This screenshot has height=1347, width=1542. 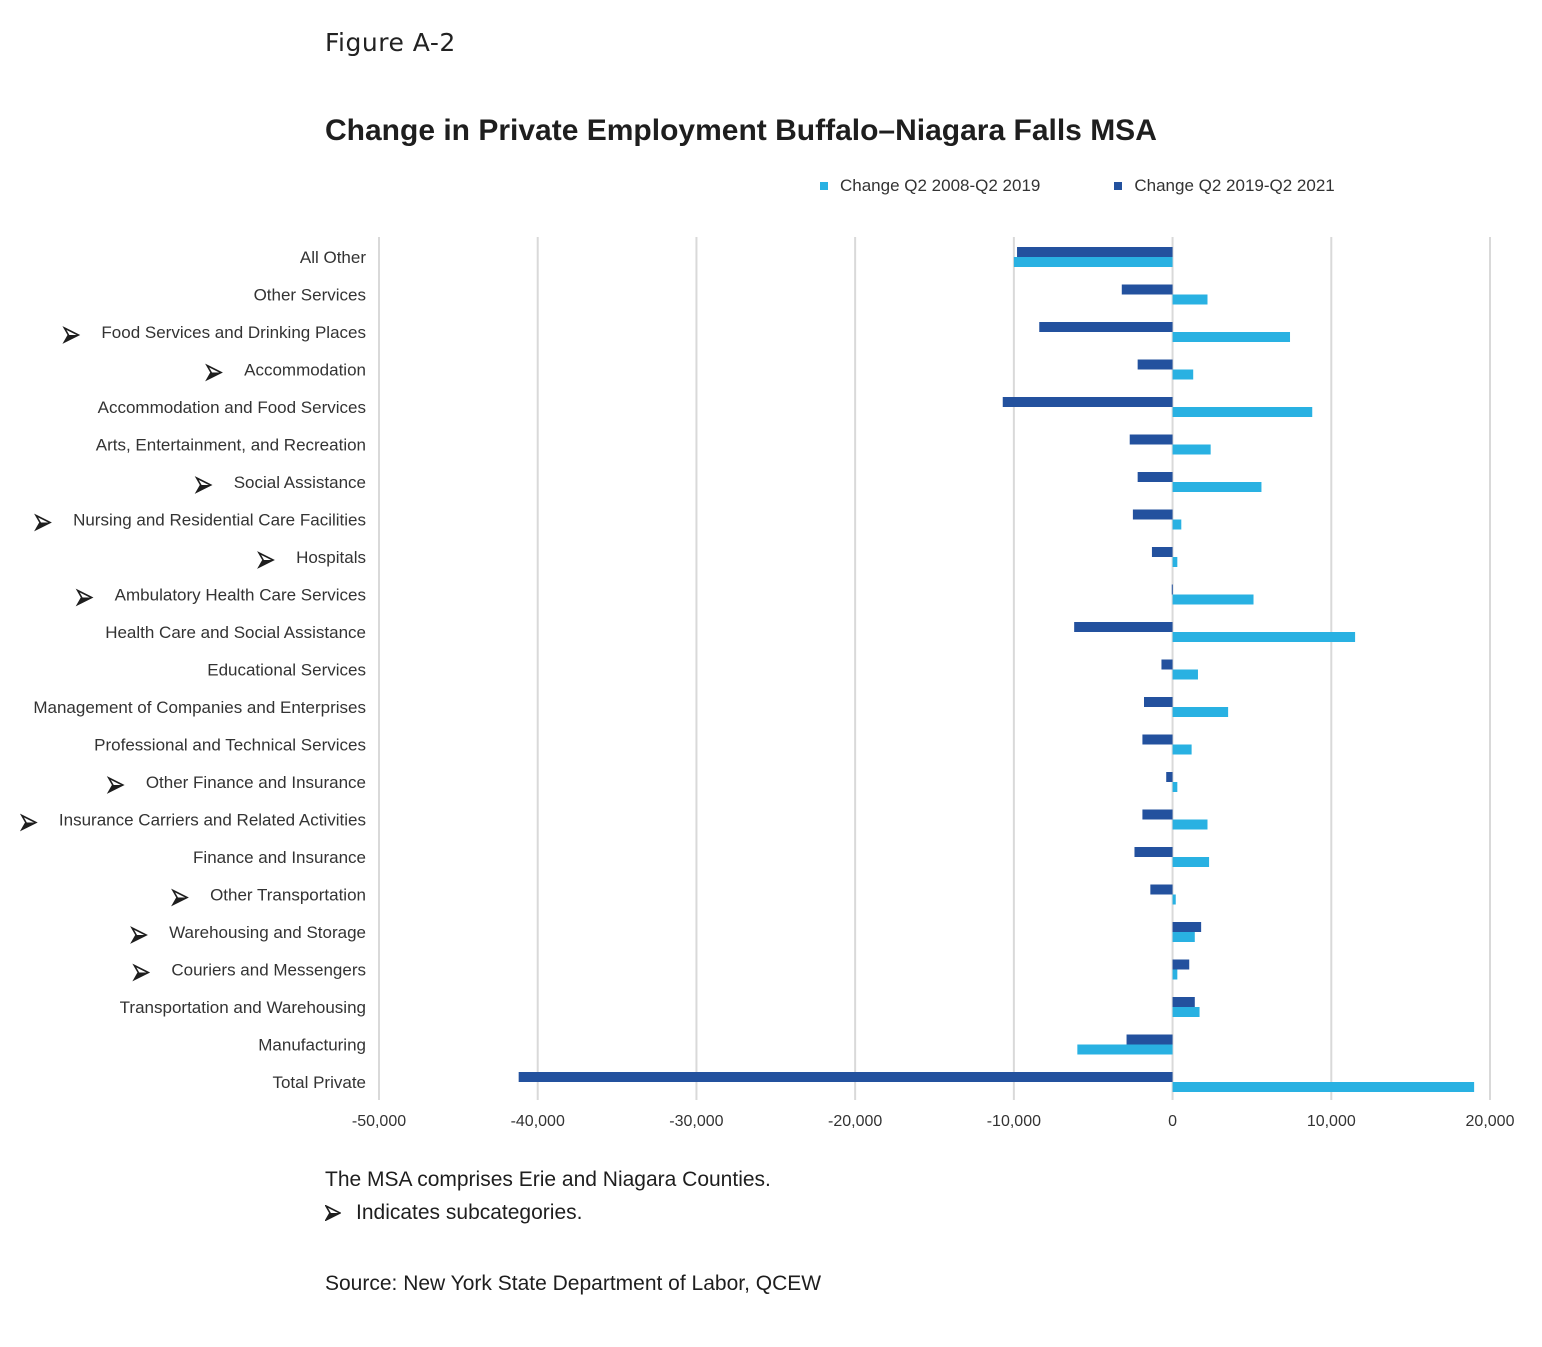 I want to click on category-label: Ambulatory Health Care Services, so click(x=240, y=595).